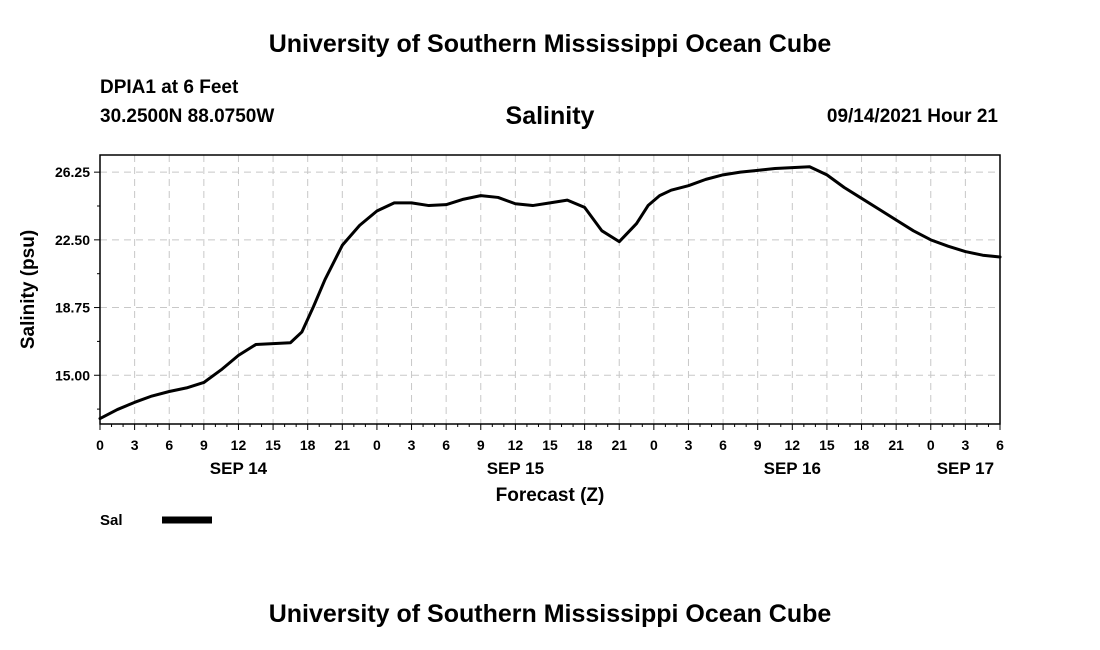 Image resolution: width=1100 pixels, height=650 pixels. Describe the element at coordinates (72, 240) in the screenshot. I see `y-tick-label: 22.50` at that location.